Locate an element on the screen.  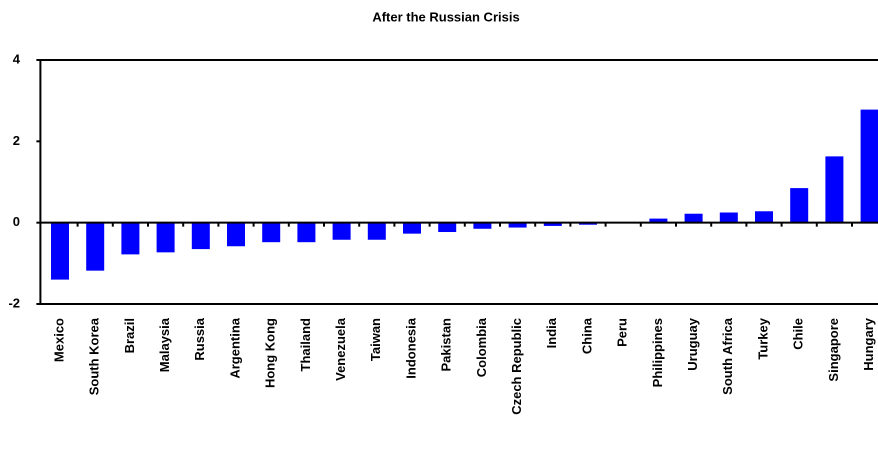
y-tick-label: 2 is located at coordinates (16, 140).